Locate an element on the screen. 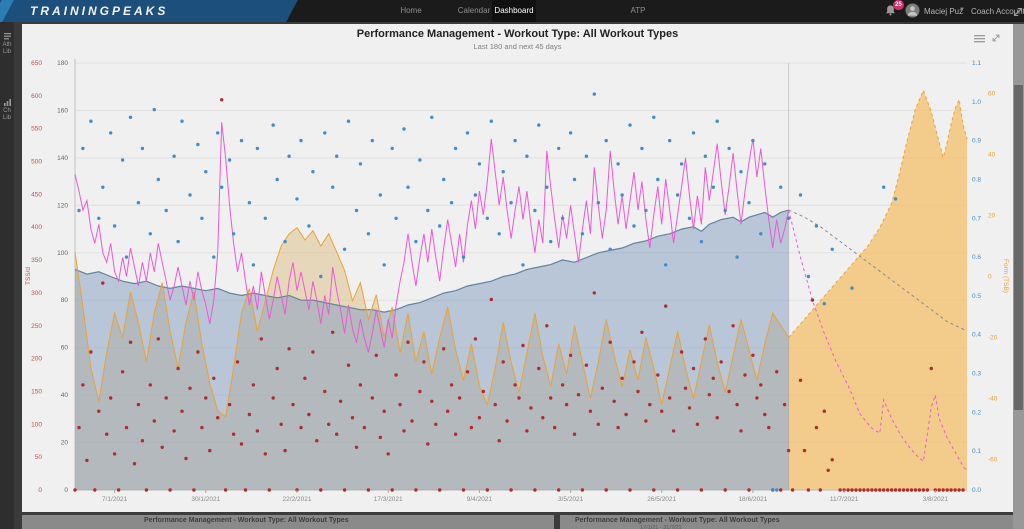 Image resolution: width=1024 pixels, height=529 pixels. svg-text: 26/5/2021 is located at coordinates (661, 499).